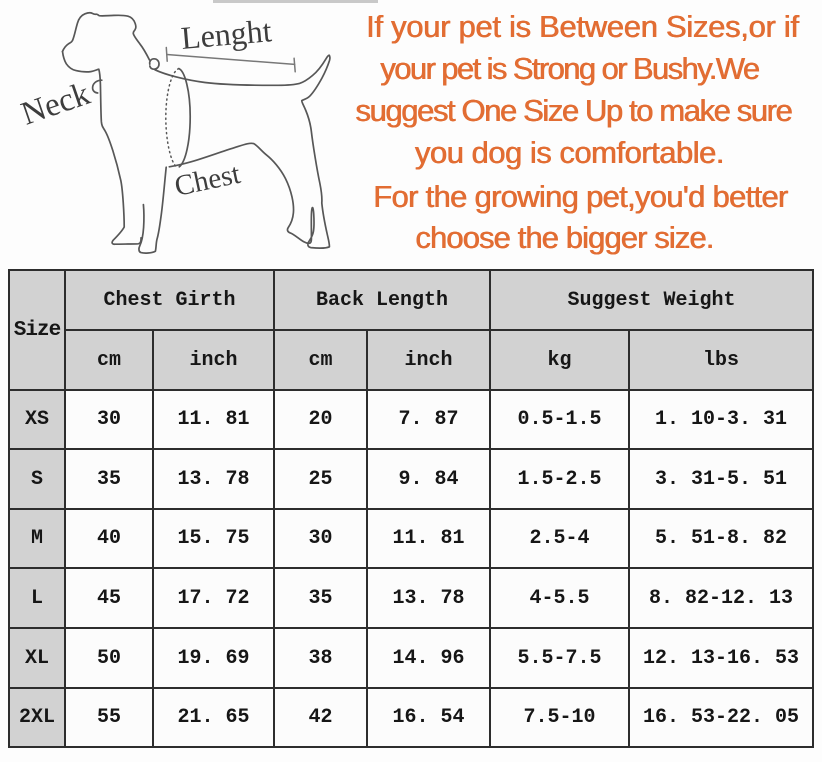  What do you see at coordinates (226, 34) in the screenshot?
I see `svg-text: Lenght` at bounding box center [226, 34].